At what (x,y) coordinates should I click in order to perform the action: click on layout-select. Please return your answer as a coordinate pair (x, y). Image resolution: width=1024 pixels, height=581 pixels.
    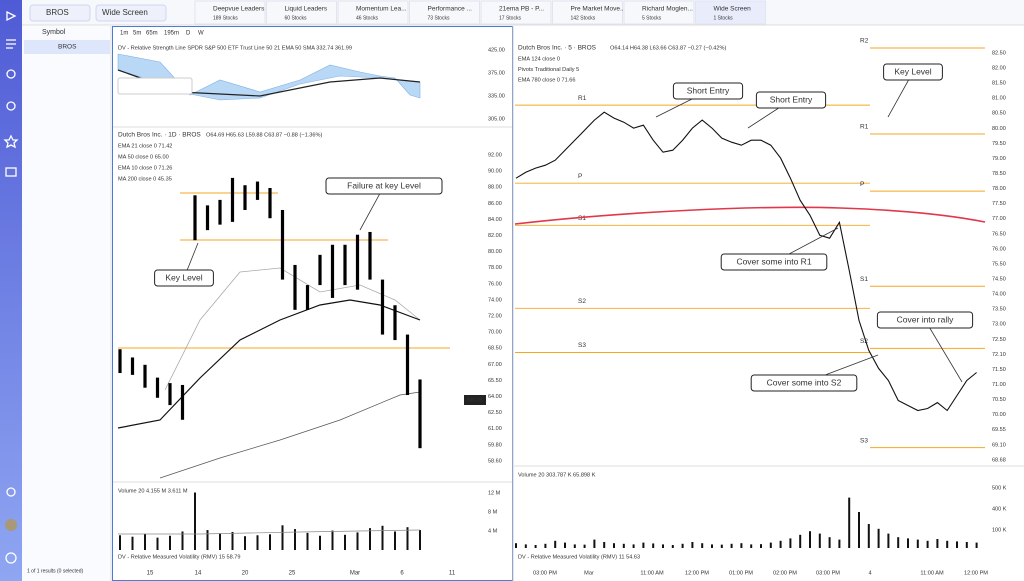
    Looking at the image, I should click on (131, 13).